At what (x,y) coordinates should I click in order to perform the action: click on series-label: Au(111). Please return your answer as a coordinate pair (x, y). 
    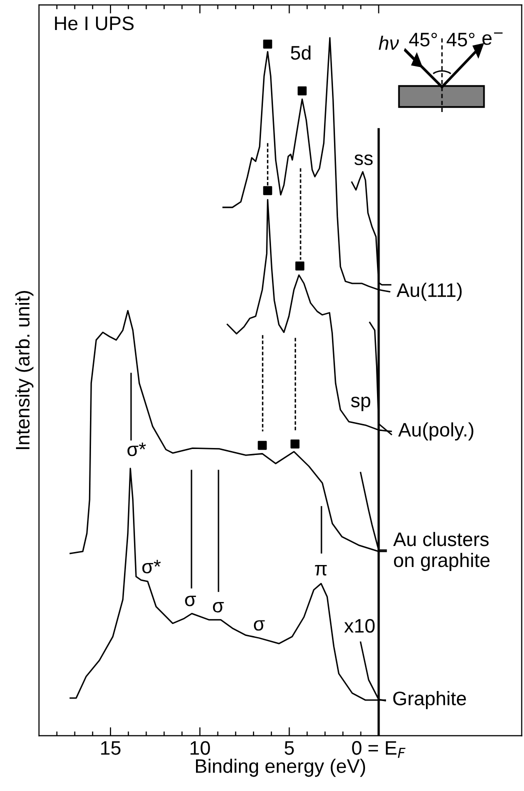
    Looking at the image, I should click on (429, 291).